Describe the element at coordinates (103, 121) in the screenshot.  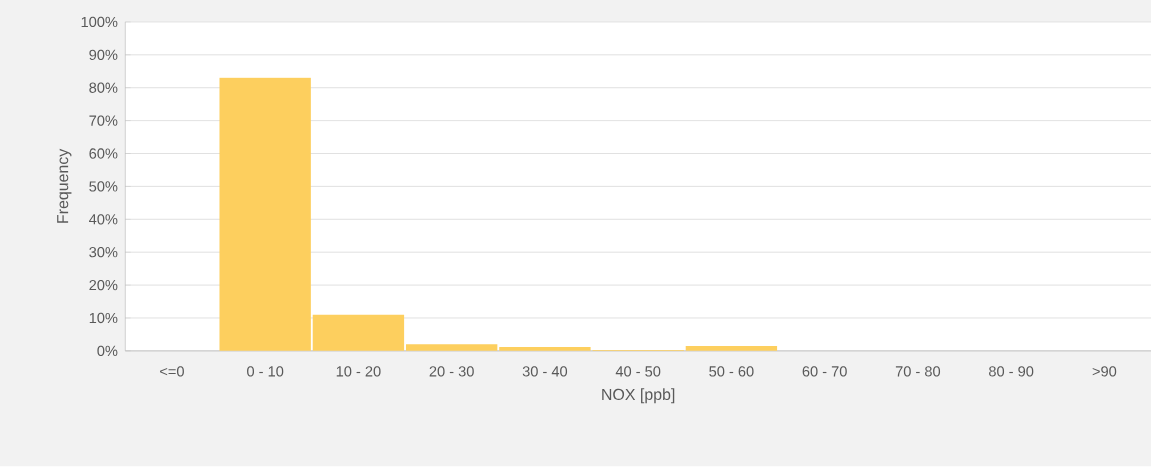
I see `y-tick-label: 70%` at that location.